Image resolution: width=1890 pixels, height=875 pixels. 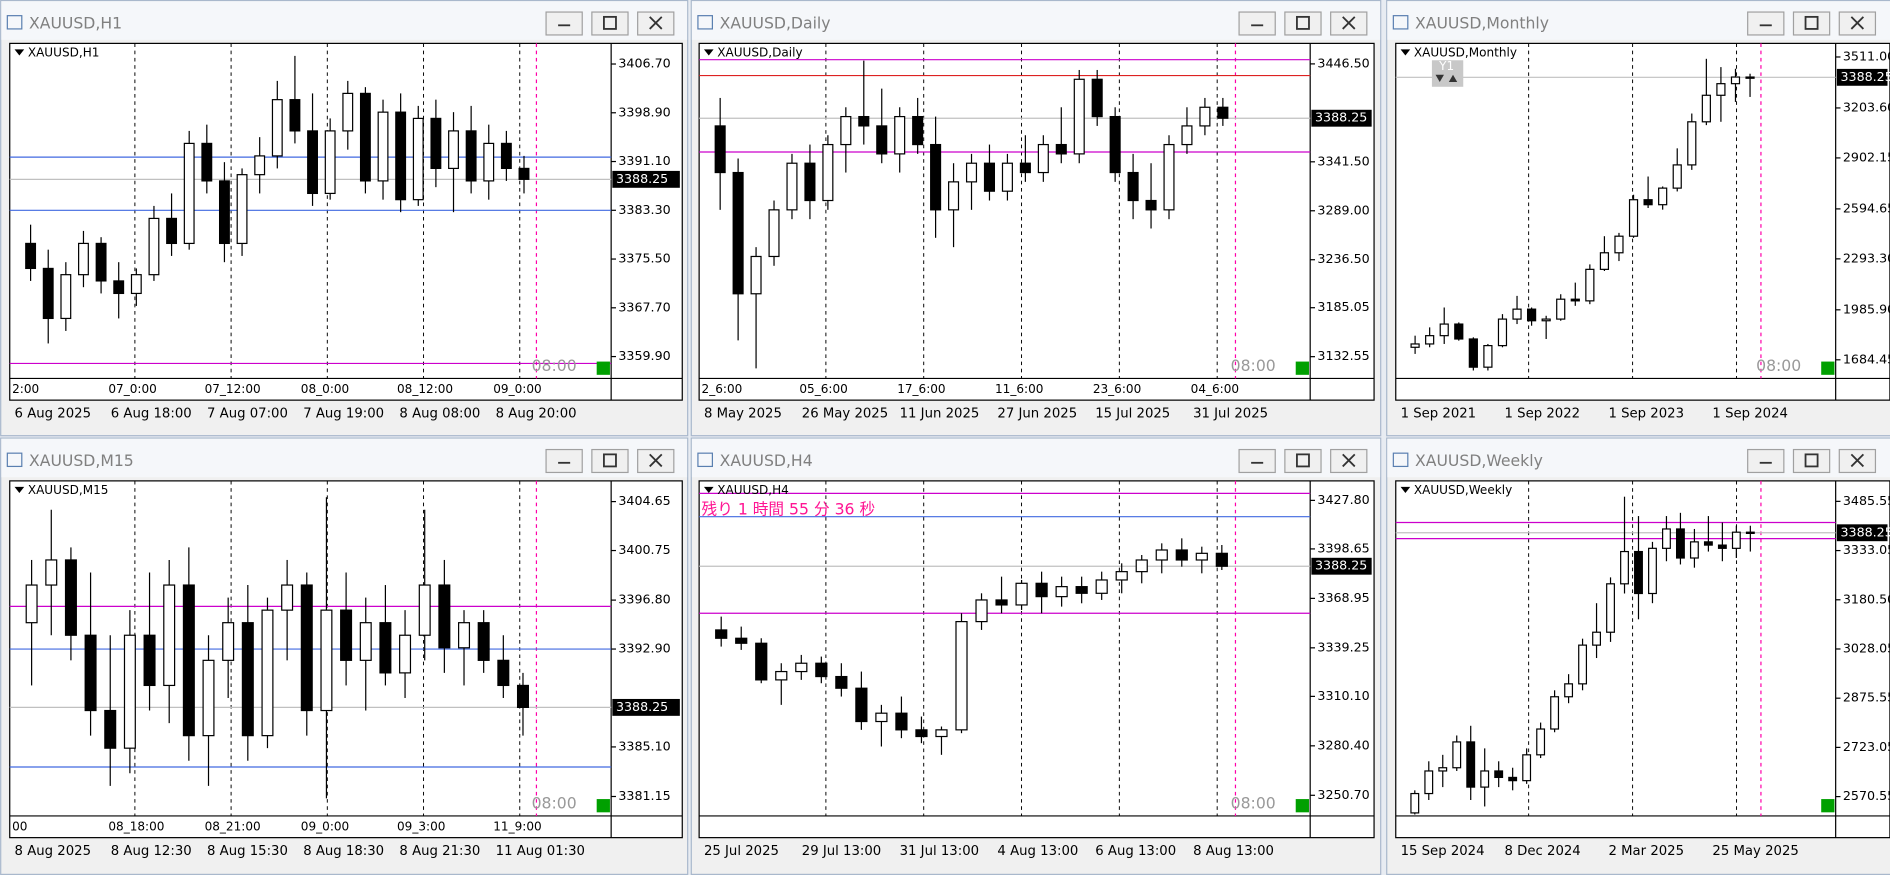 I want to click on y-tick-label: 1985.90, so click(x=1866, y=308).